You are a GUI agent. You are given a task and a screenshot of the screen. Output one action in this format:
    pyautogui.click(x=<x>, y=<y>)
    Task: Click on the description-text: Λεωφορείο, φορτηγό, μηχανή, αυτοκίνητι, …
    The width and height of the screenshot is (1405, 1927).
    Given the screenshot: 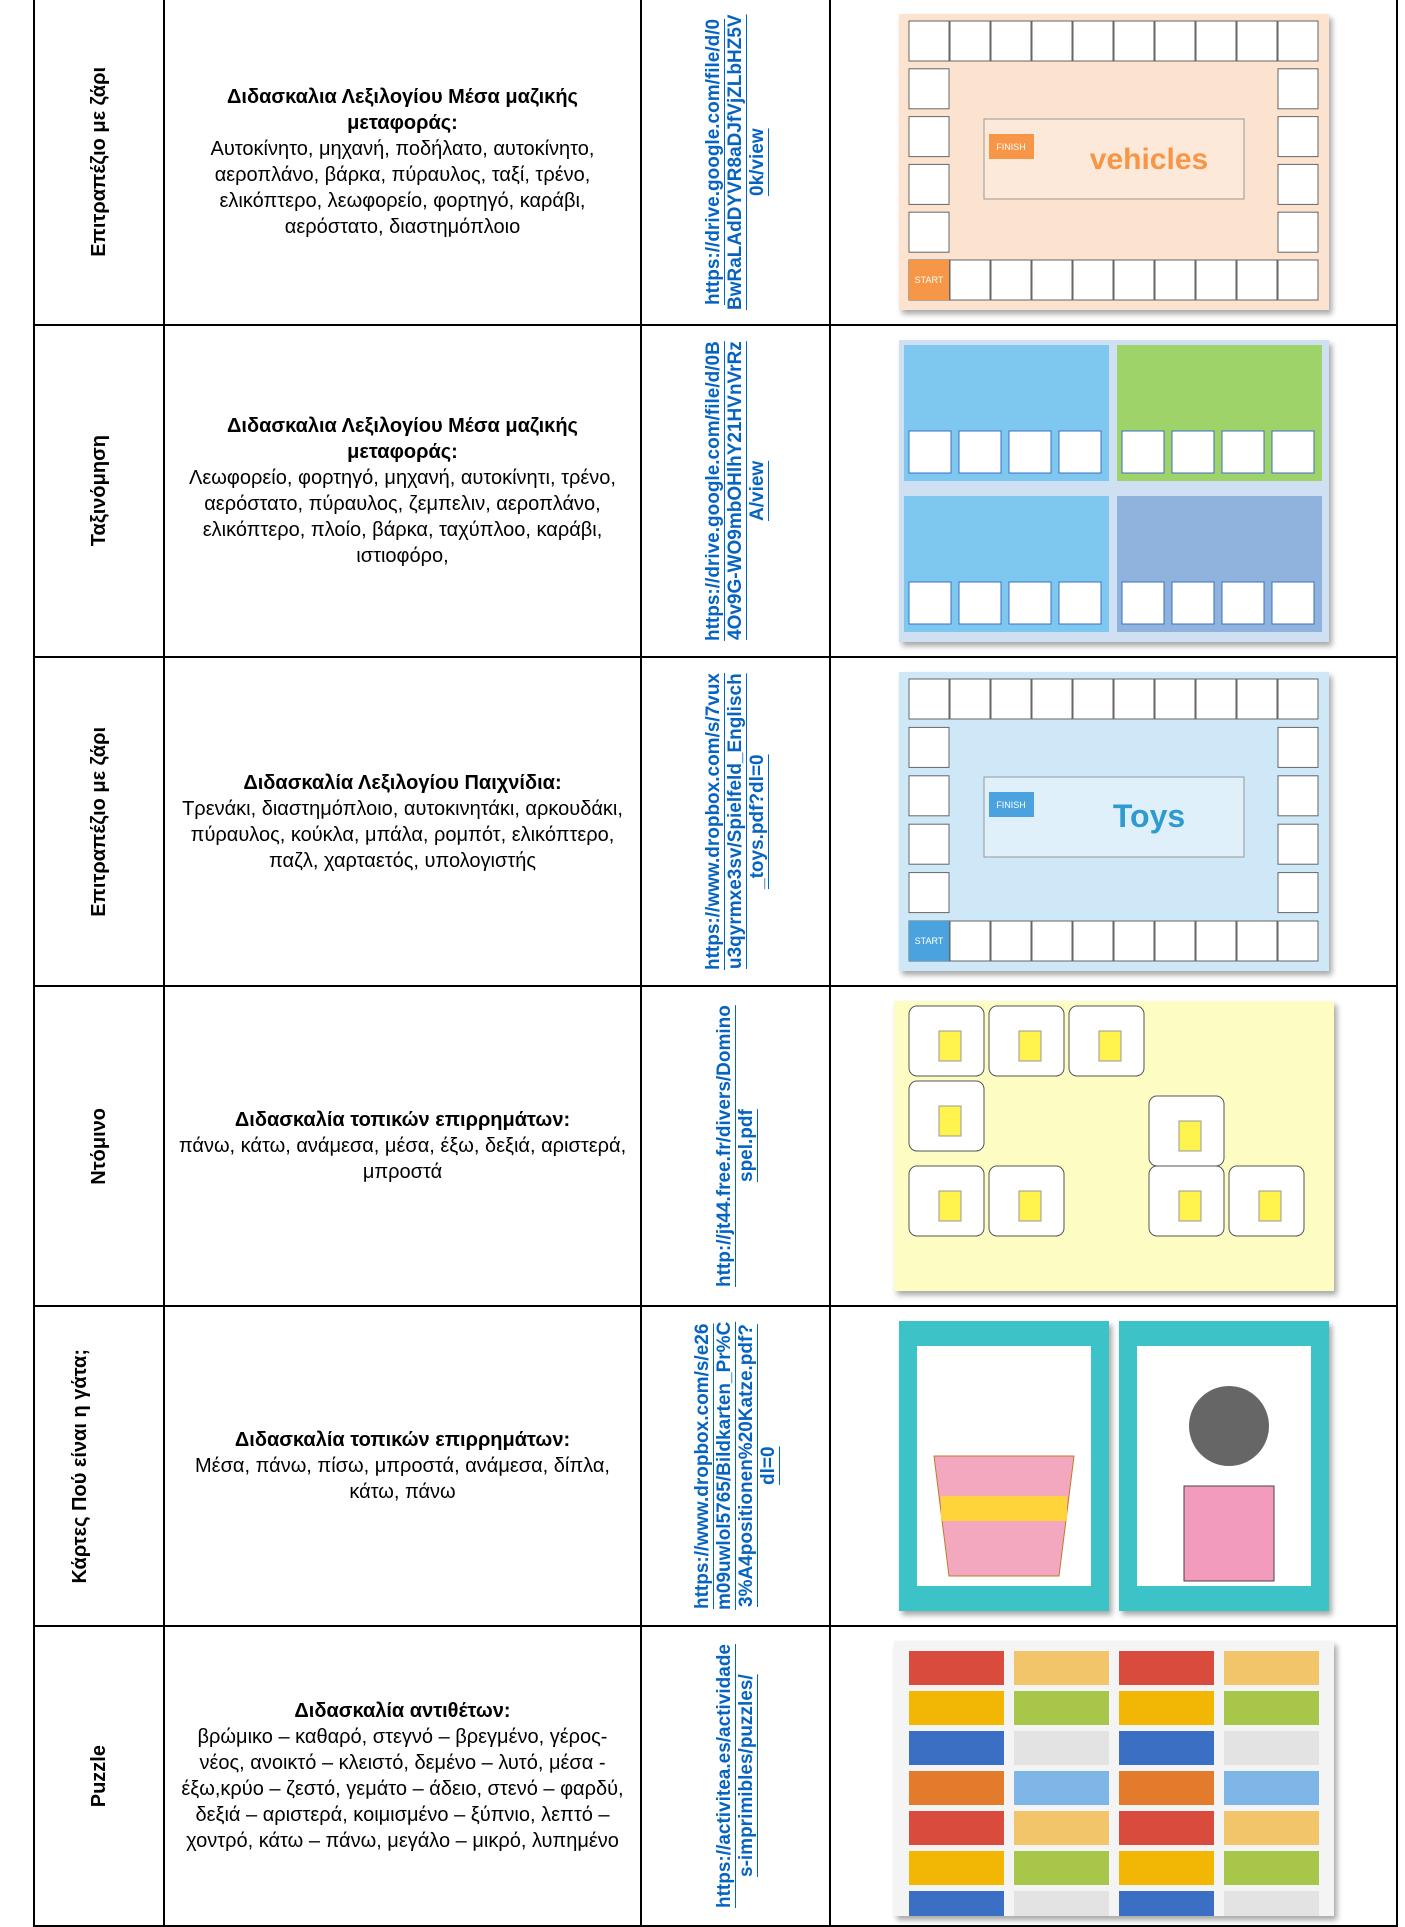 What is the action you would take?
    pyautogui.click(x=402, y=517)
    